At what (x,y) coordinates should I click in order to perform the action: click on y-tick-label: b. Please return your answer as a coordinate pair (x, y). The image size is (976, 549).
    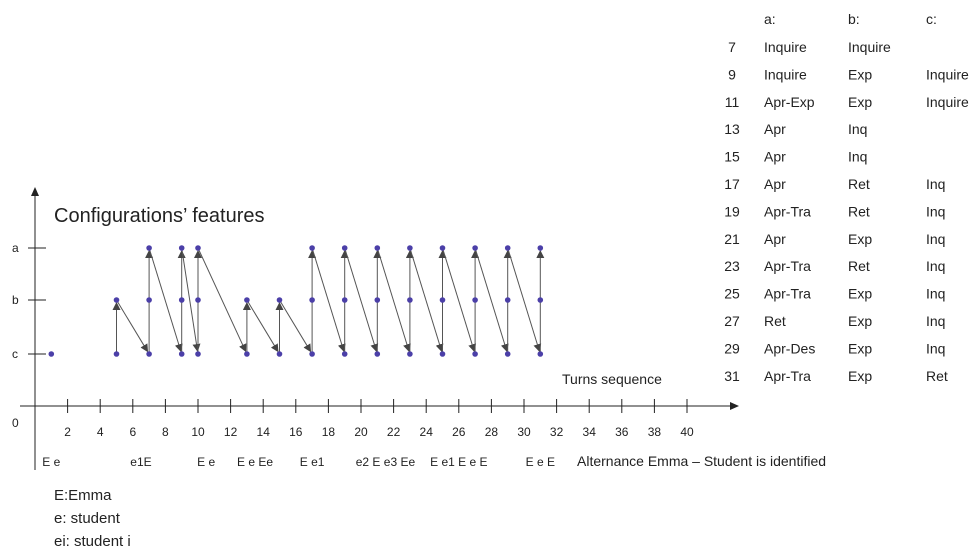
    Looking at the image, I should click on (15, 300).